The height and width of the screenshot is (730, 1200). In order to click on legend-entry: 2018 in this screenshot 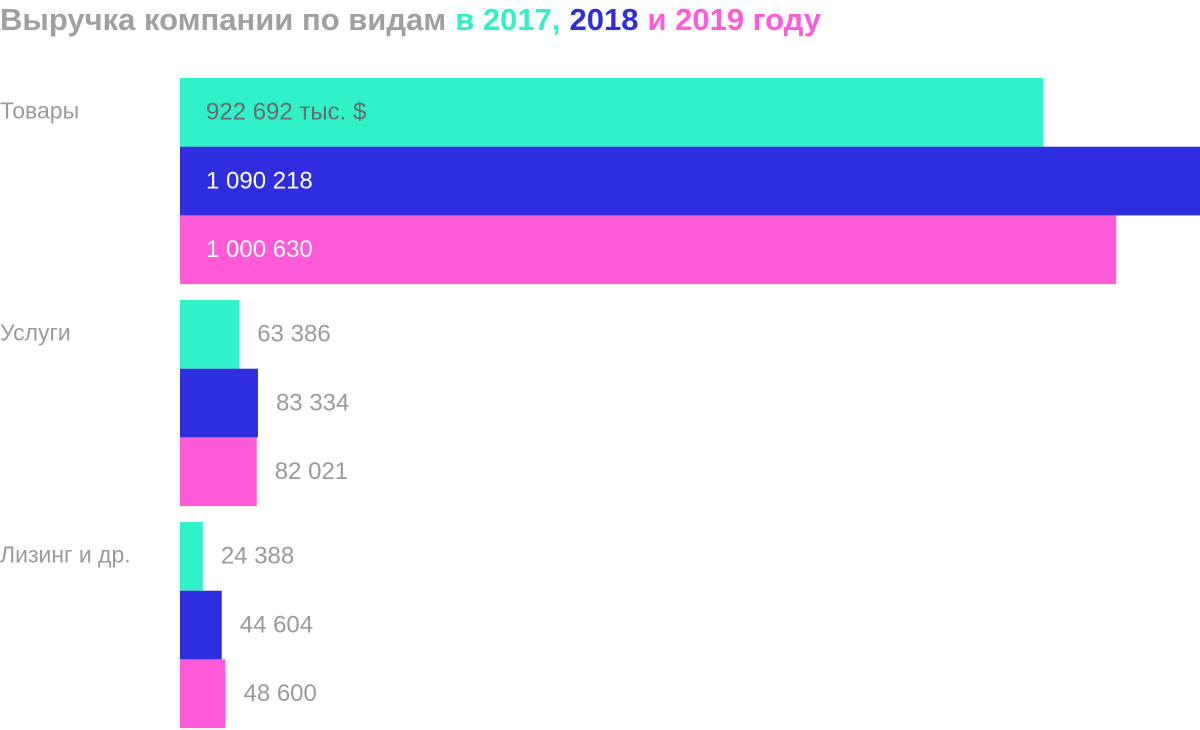, I will do `click(603, 19)`.